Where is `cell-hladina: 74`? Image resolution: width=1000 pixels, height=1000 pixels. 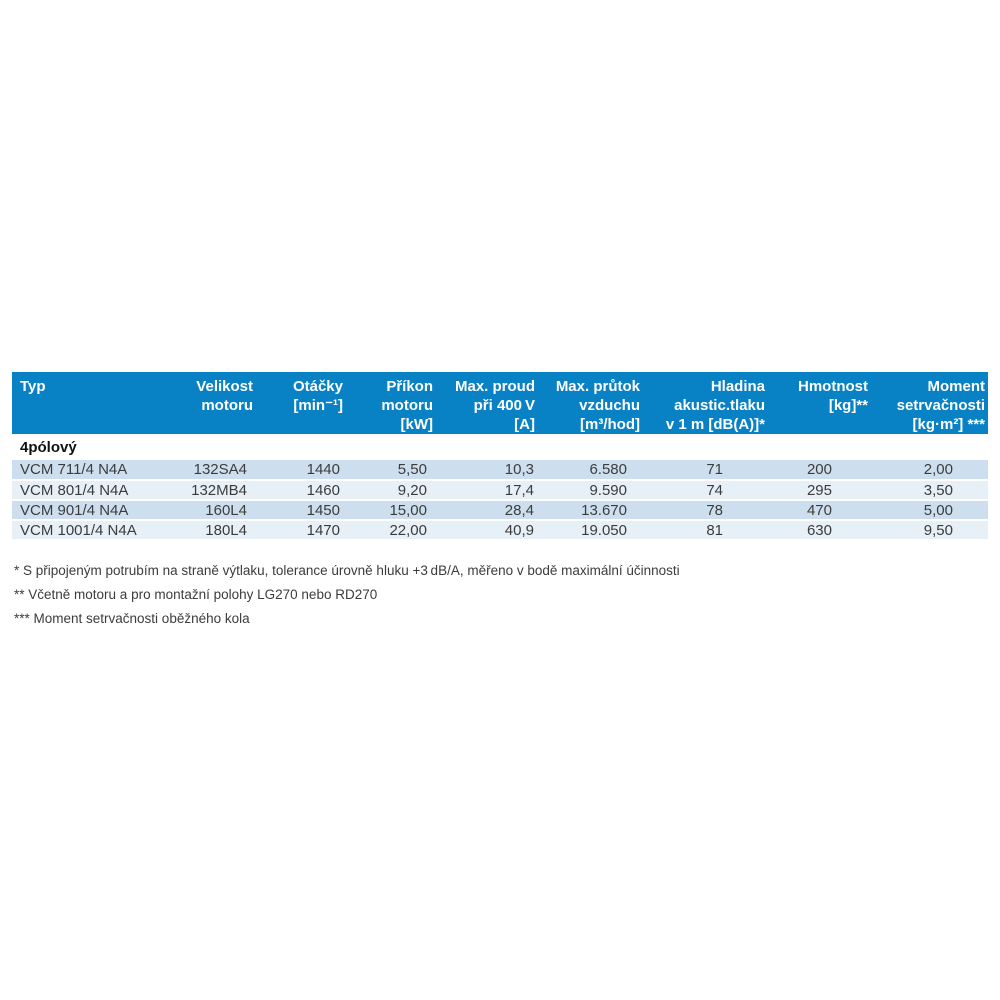 cell-hladina: 74 is located at coordinates (705, 490).